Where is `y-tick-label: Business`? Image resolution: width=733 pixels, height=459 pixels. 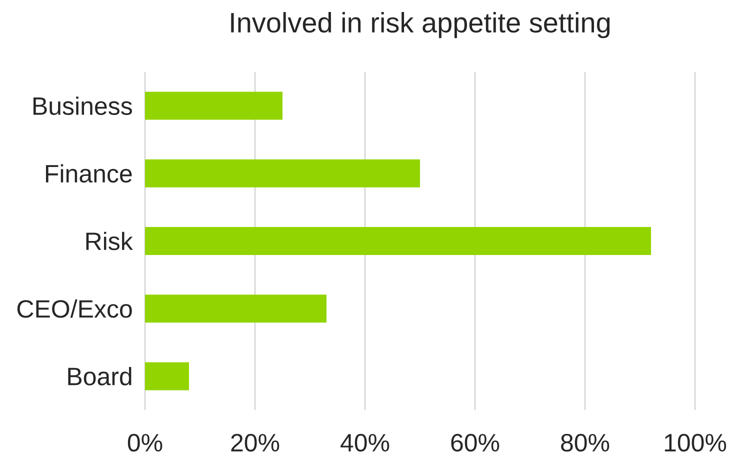 y-tick-label: Business is located at coordinates (82, 105).